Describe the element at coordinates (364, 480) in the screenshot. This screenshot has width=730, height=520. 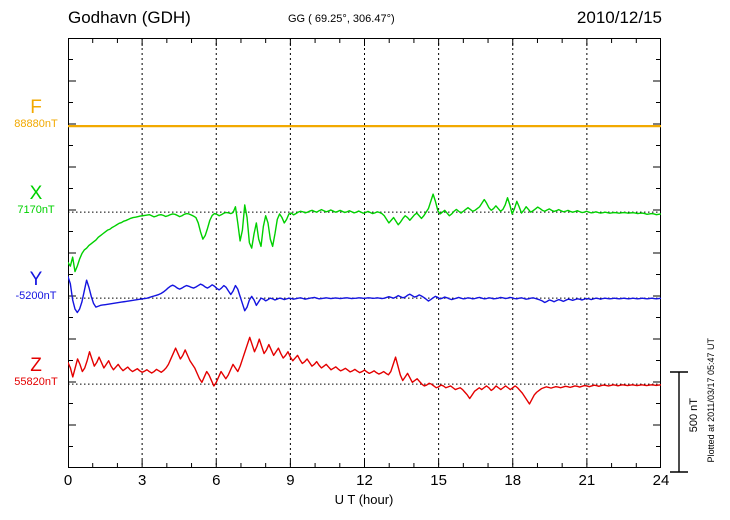
I see `x-tick-label: 12` at that location.